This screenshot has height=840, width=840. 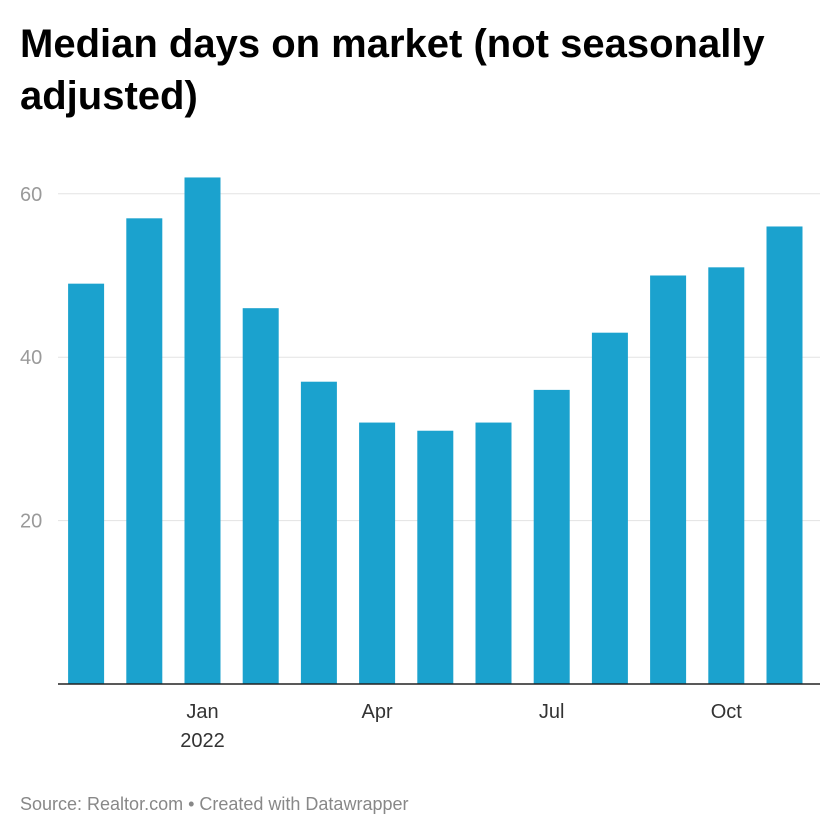 I want to click on x-axis: Jan 2022 Apr Jul Oct, so click(x=439, y=717).